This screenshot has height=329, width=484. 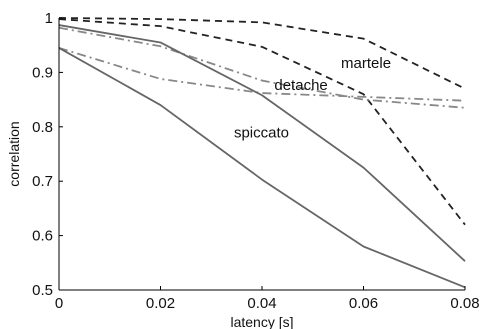 I want to click on y-tick-label: 0.9, so click(x=42, y=72).